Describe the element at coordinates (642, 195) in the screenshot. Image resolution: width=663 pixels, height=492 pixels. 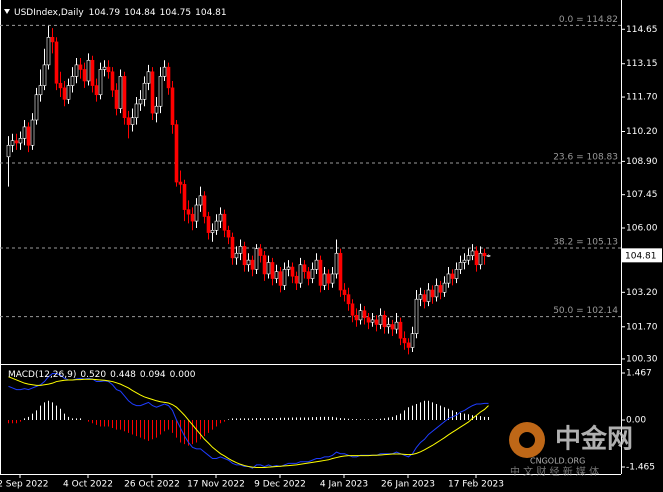
I see `y-tick-label: 107.45` at that location.